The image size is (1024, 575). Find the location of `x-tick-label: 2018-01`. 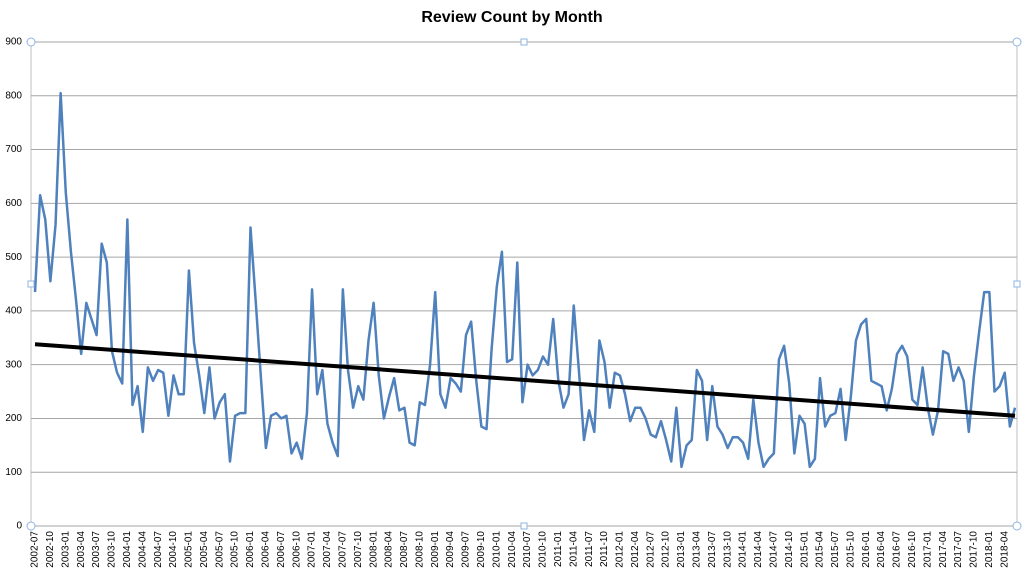

x-tick-label: 2018-01 is located at coordinates (989, 549).